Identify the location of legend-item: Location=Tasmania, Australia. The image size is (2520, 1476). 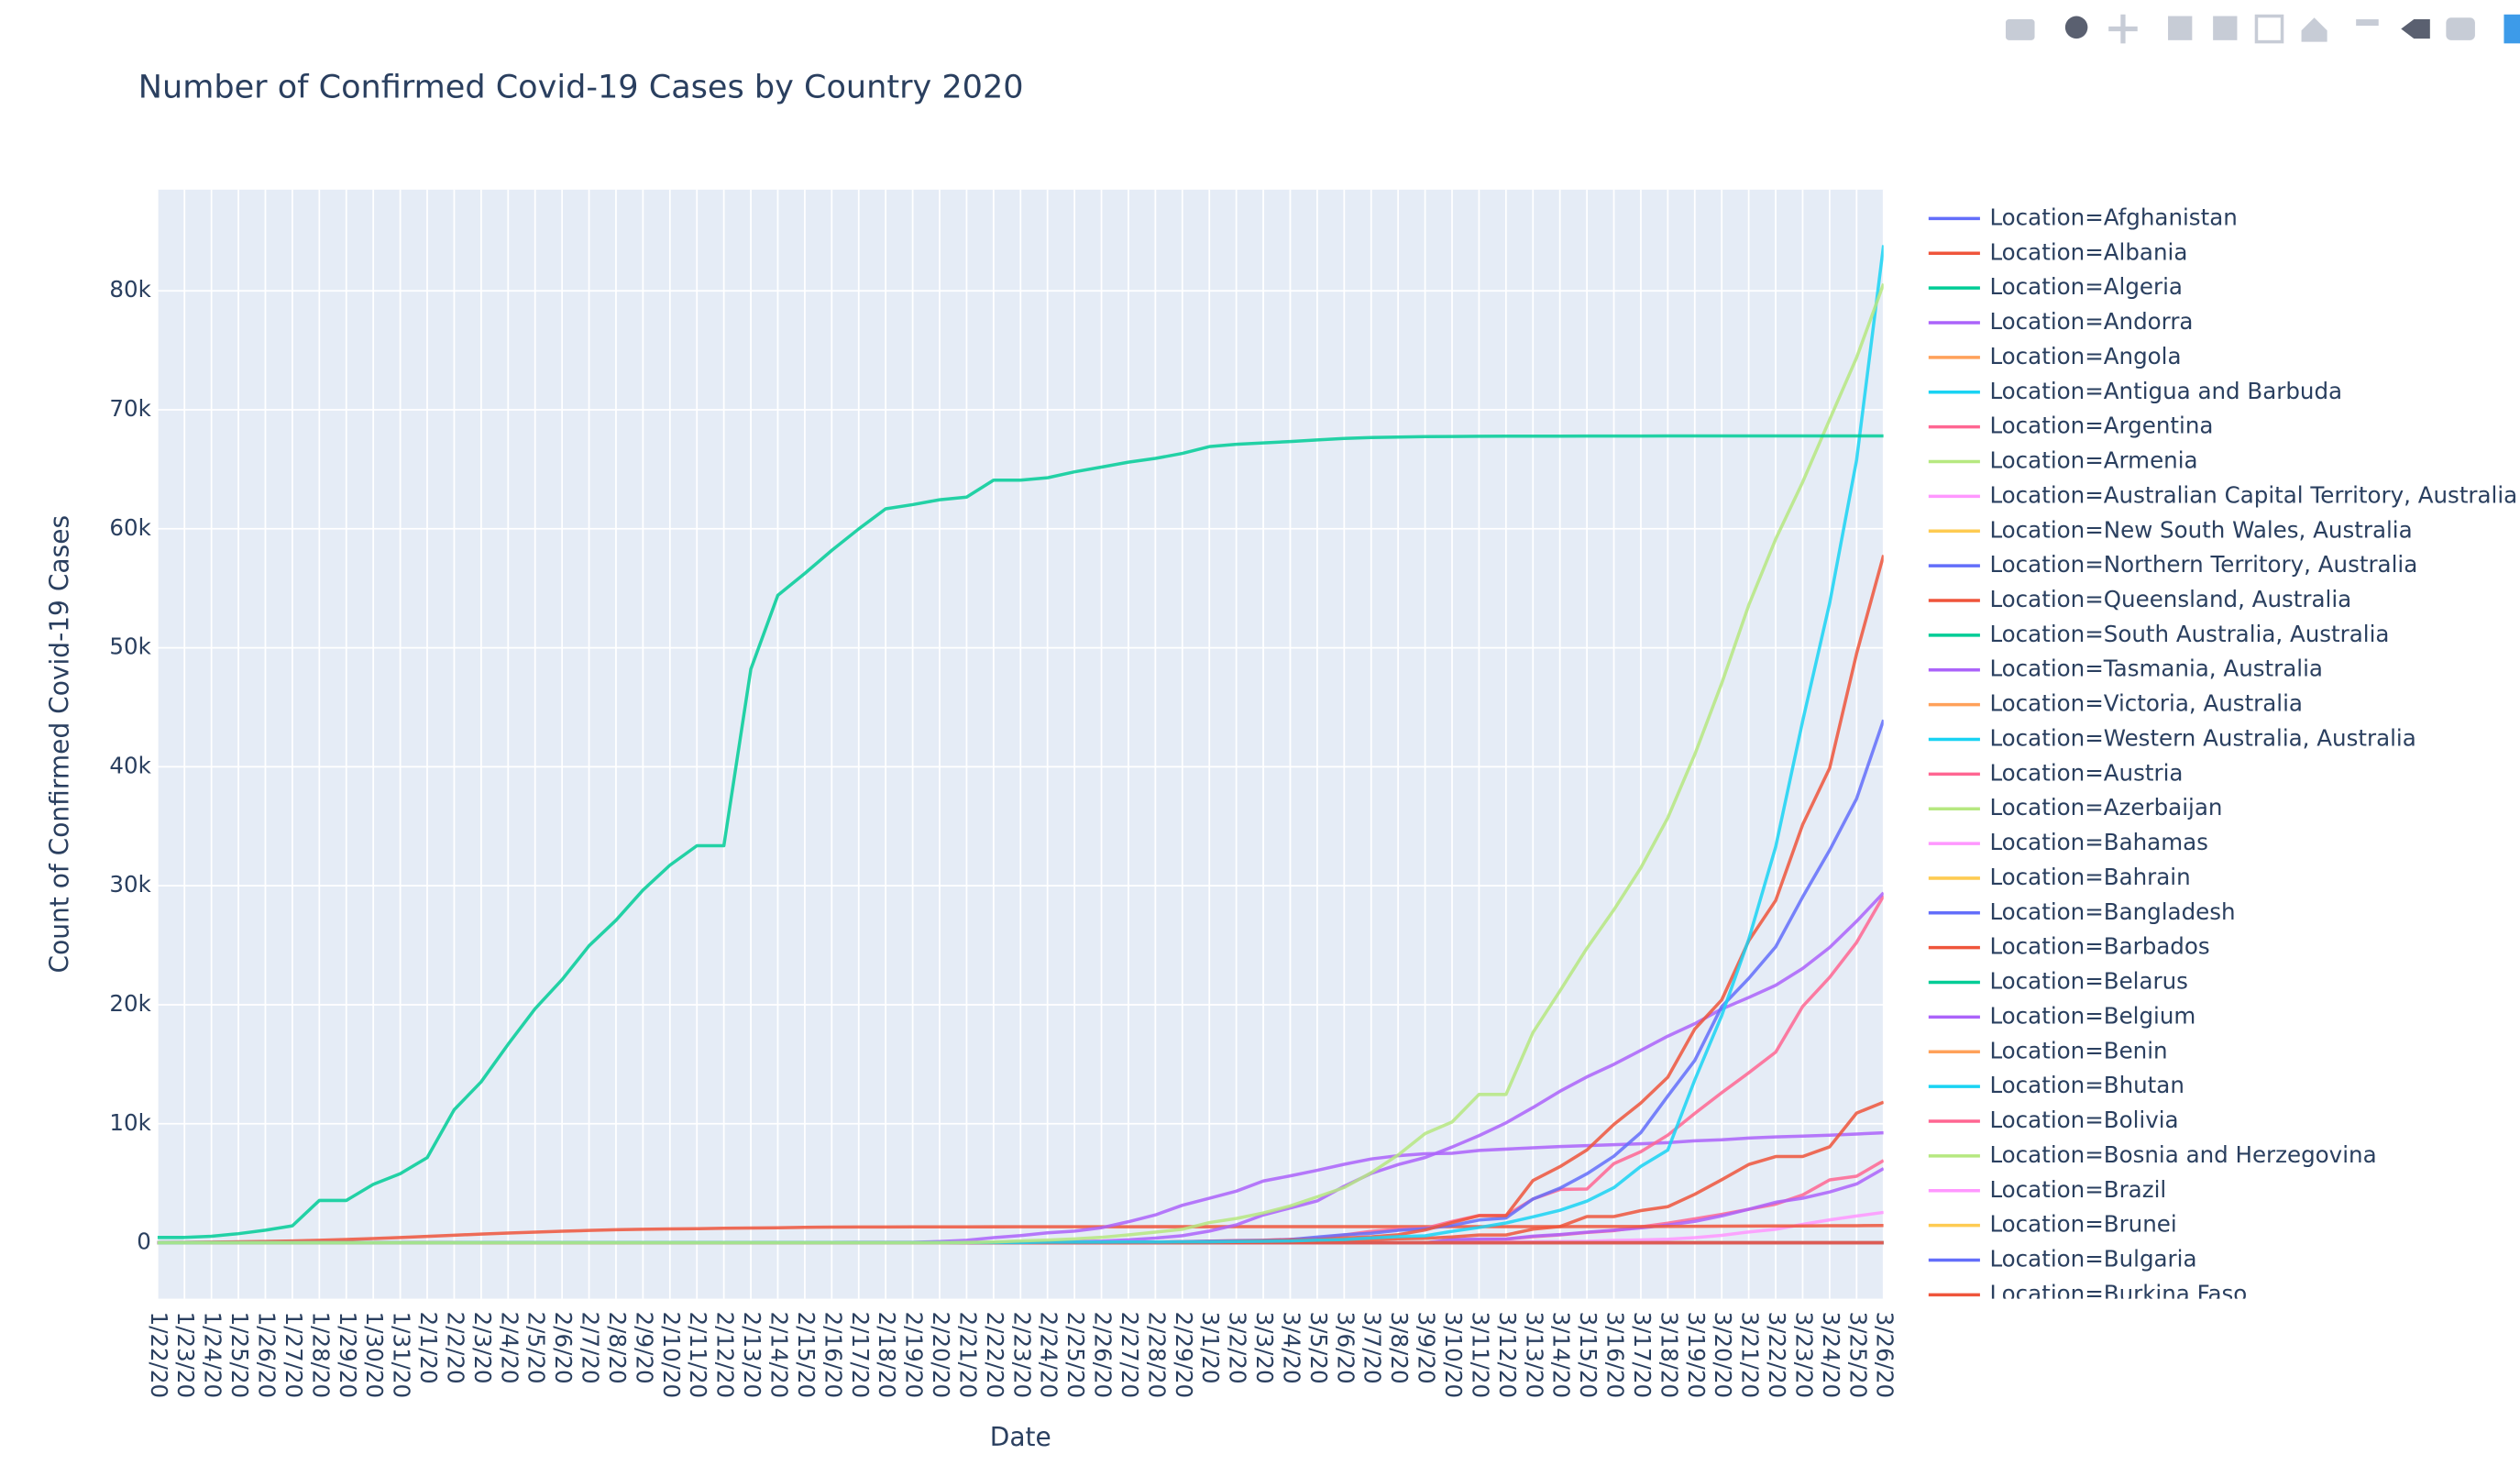
(2125, 668).